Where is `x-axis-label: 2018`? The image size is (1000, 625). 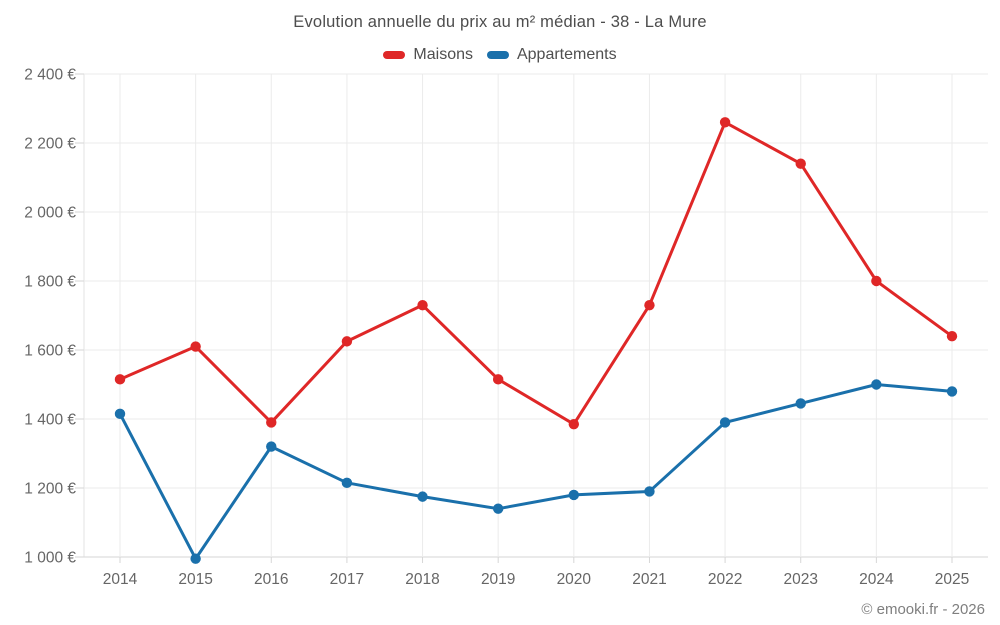 x-axis-label: 2018 is located at coordinates (422, 579).